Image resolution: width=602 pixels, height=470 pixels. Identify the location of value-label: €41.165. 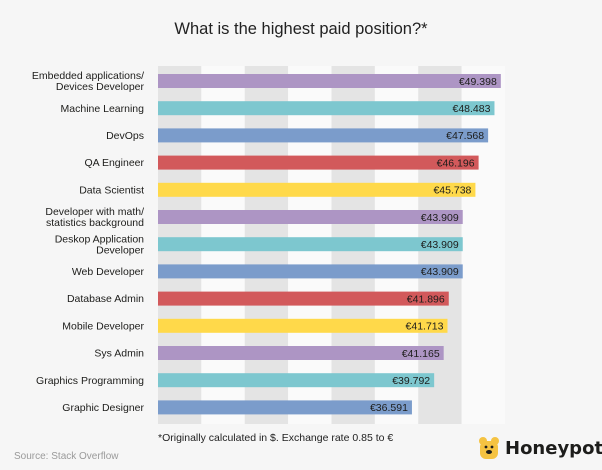
(421, 354).